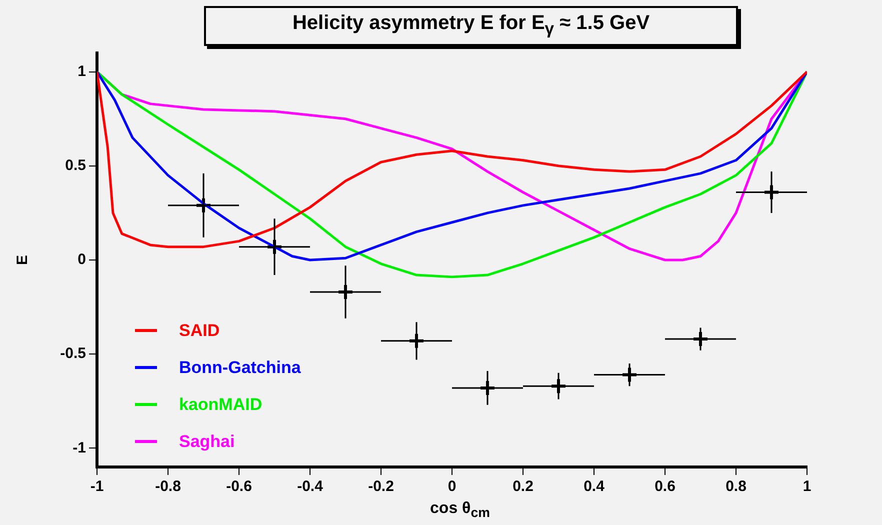  What do you see at coordinates (310, 487) in the screenshot?
I see `x-tick-label: -0.4` at bounding box center [310, 487].